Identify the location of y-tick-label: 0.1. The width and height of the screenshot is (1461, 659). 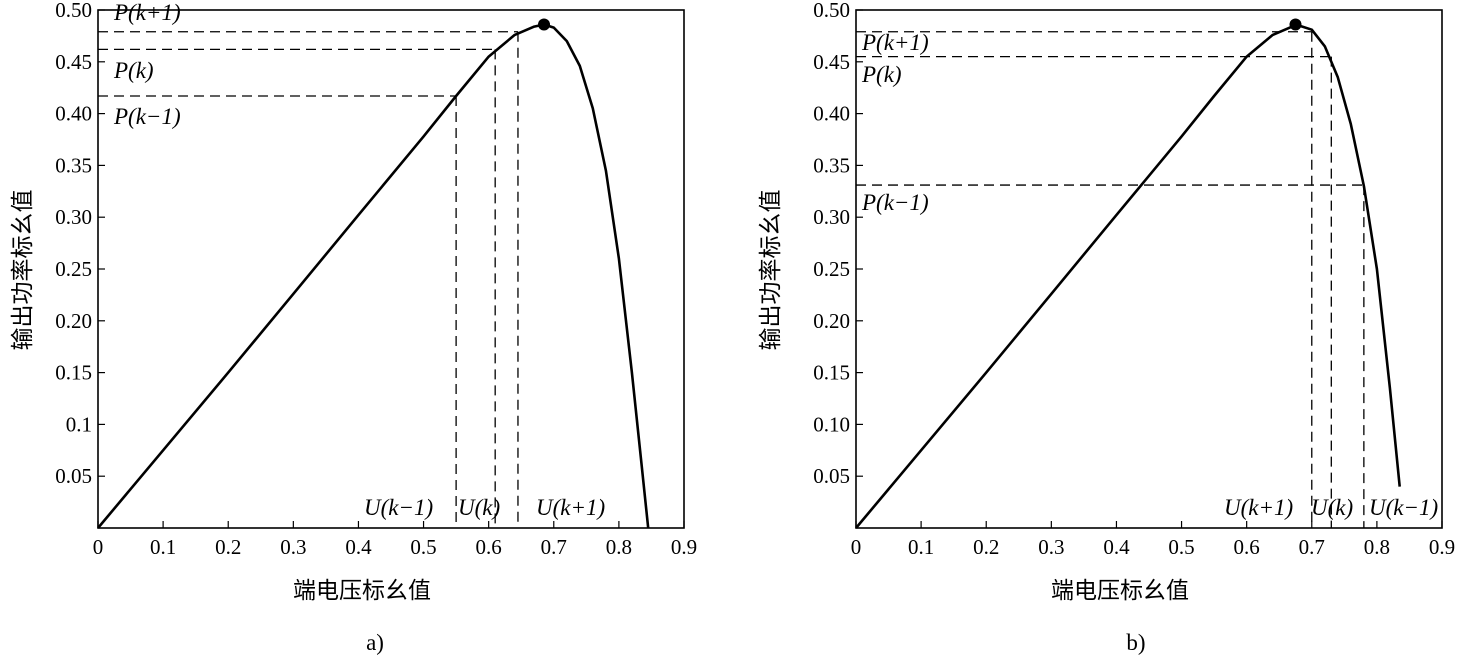
(79, 424).